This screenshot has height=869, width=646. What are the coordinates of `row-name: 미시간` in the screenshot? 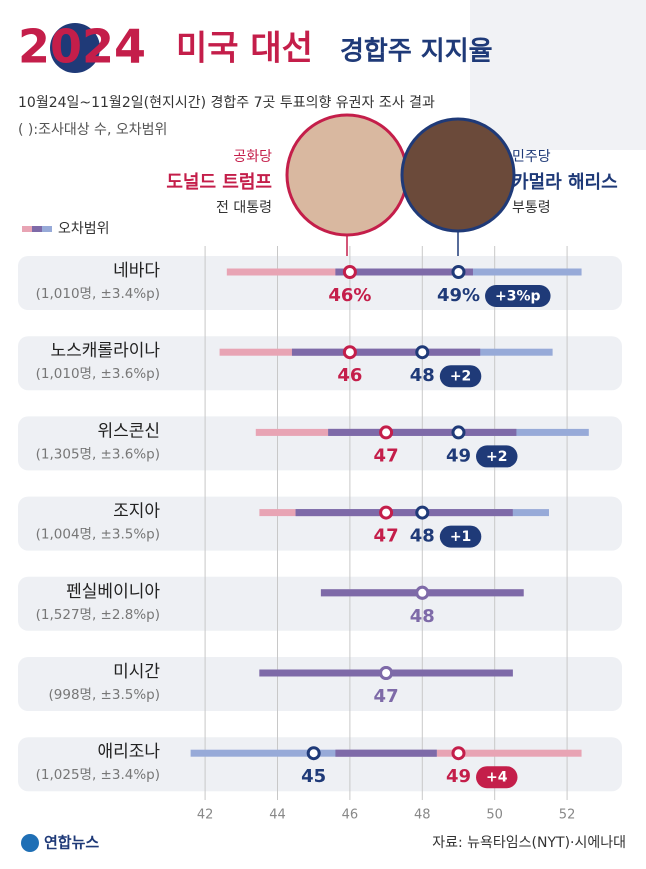 It's located at (136, 672).